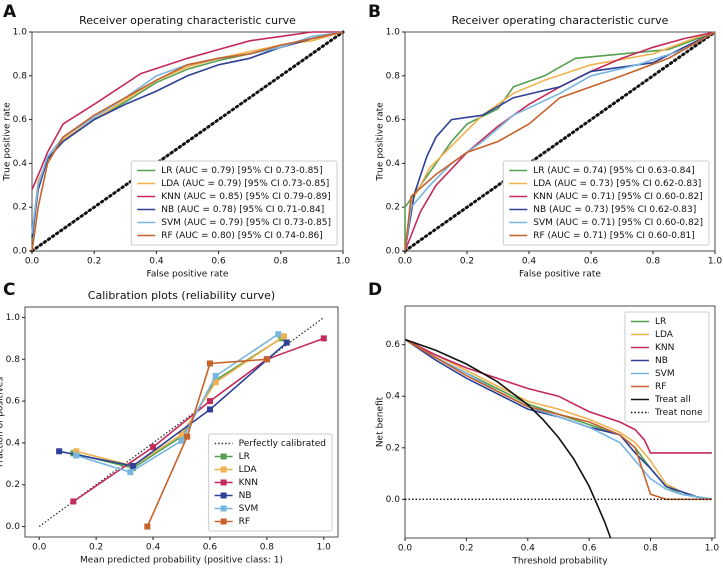  Describe the element at coordinates (374, 12) in the screenshot. I see `panel-letter: B` at that location.